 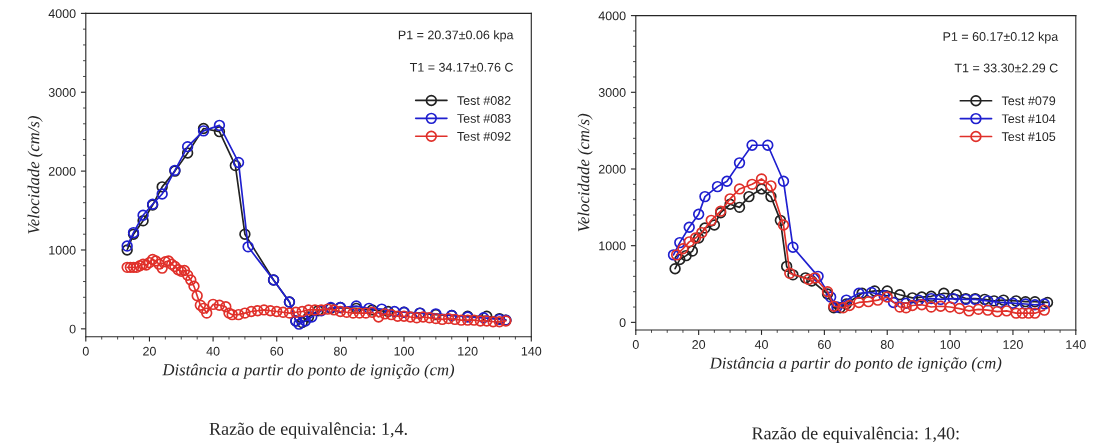 I want to click on annotation: T1 = 33.30±2.29 C, so click(x=1006, y=68).